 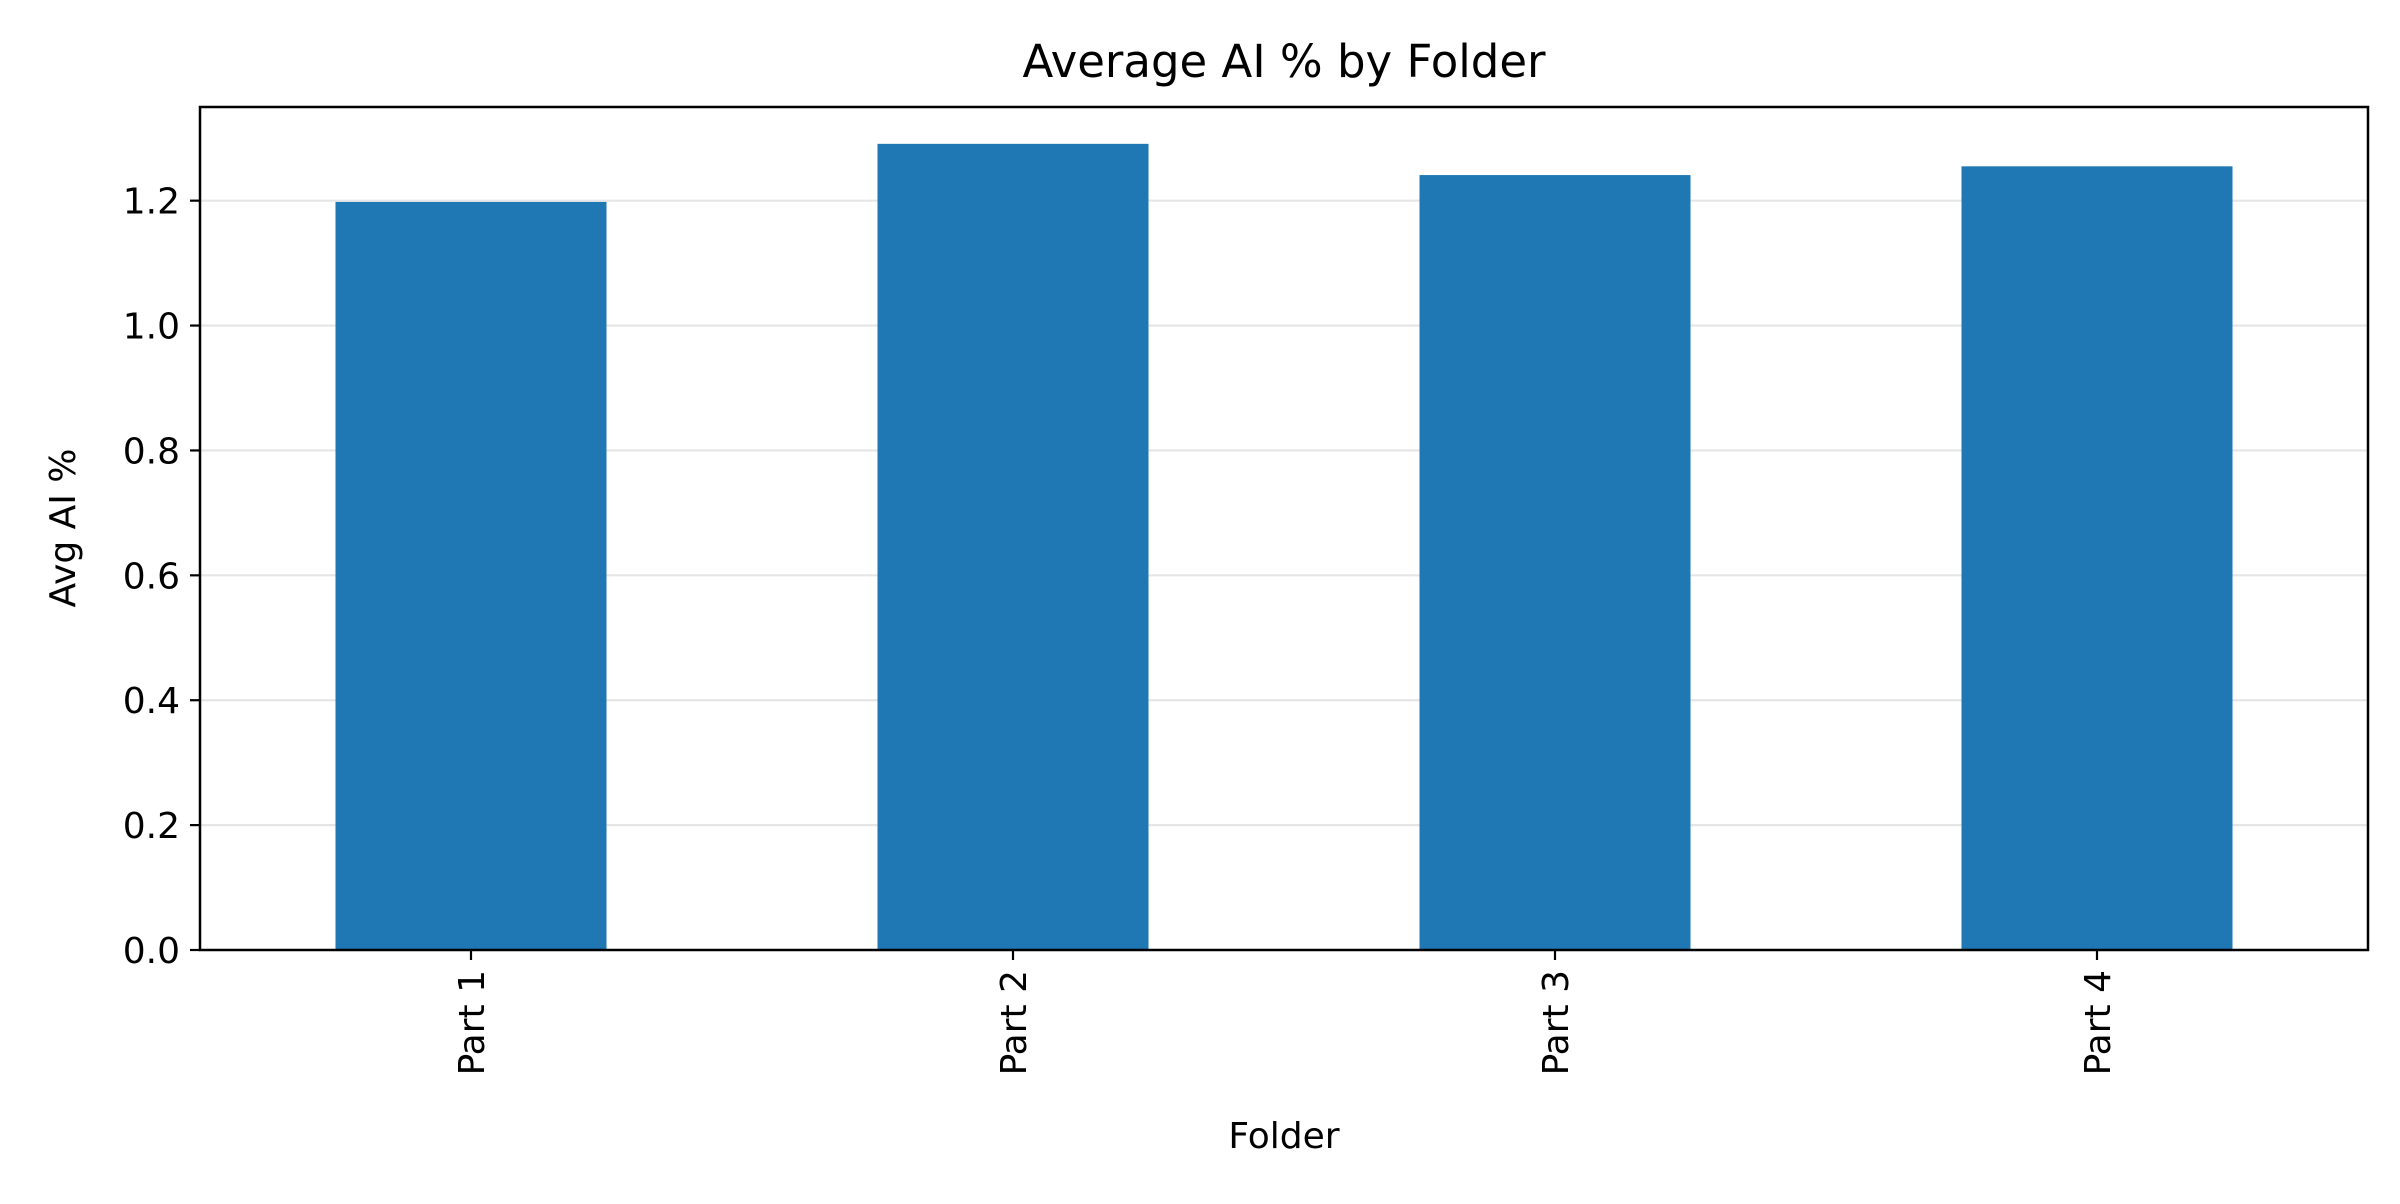 What do you see at coordinates (2098, 1022) in the screenshot?
I see `x-tick-label: Part 4` at bounding box center [2098, 1022].